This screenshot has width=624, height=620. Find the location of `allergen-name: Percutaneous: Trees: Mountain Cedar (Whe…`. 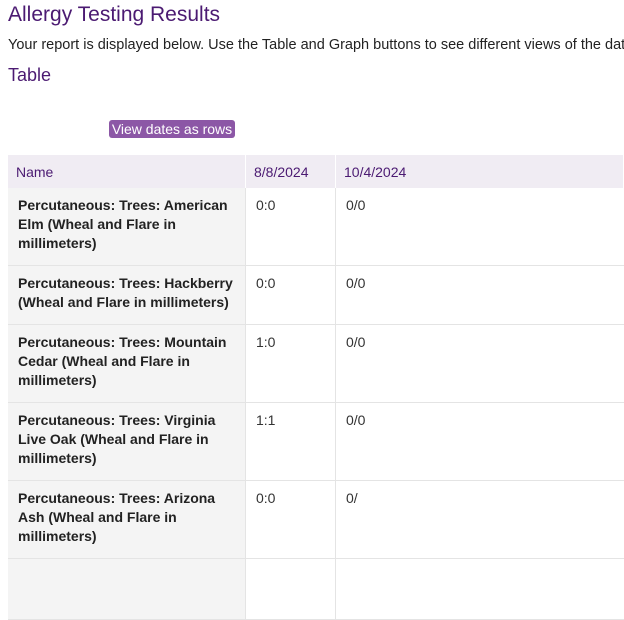

allergen-name: Percutaneous: Trees: Mountain Cedar (Whe… is located at coordinates (127, 363).